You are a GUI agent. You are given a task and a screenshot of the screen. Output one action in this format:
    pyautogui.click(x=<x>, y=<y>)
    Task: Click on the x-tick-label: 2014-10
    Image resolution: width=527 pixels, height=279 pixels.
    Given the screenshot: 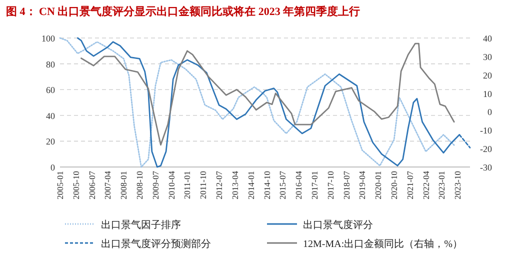 What is the action you would take?
    pyautogui.click(x=267, y=185)
    